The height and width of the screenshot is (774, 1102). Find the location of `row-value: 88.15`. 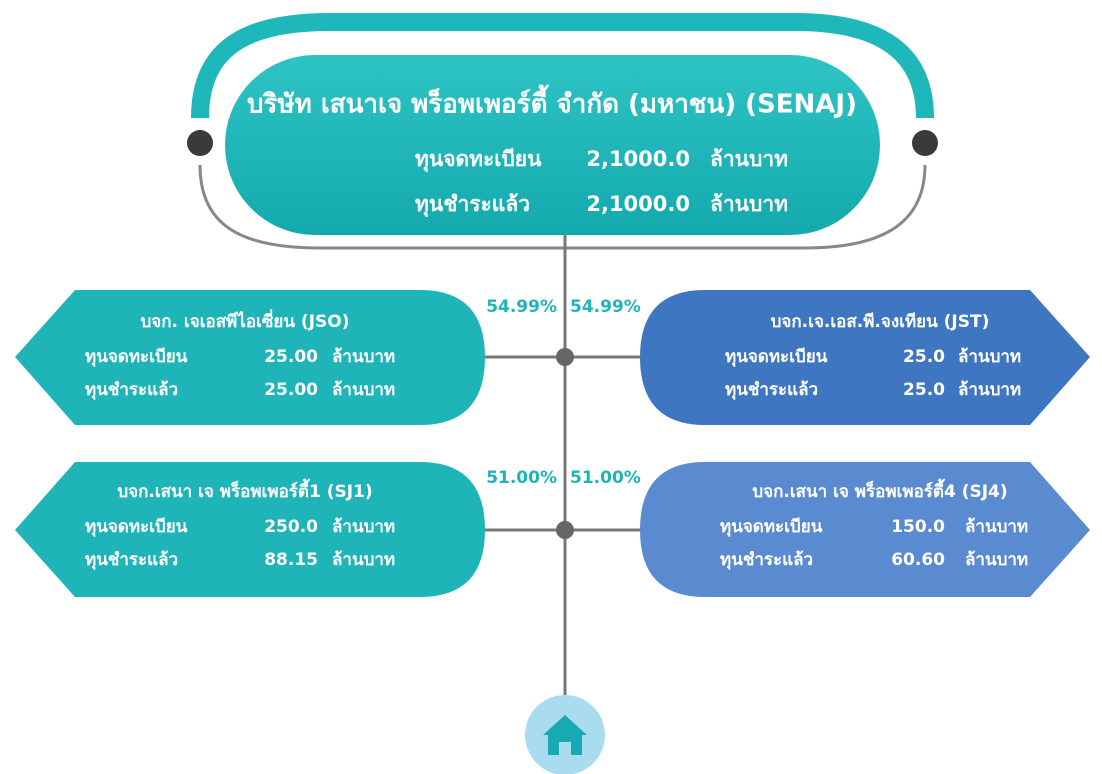

row-value: 88.15 is located at coordinates (291, 560).